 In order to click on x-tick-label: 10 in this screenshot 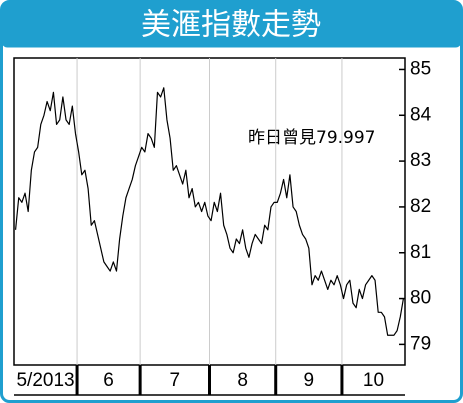, I will do `click(373, 380)`.